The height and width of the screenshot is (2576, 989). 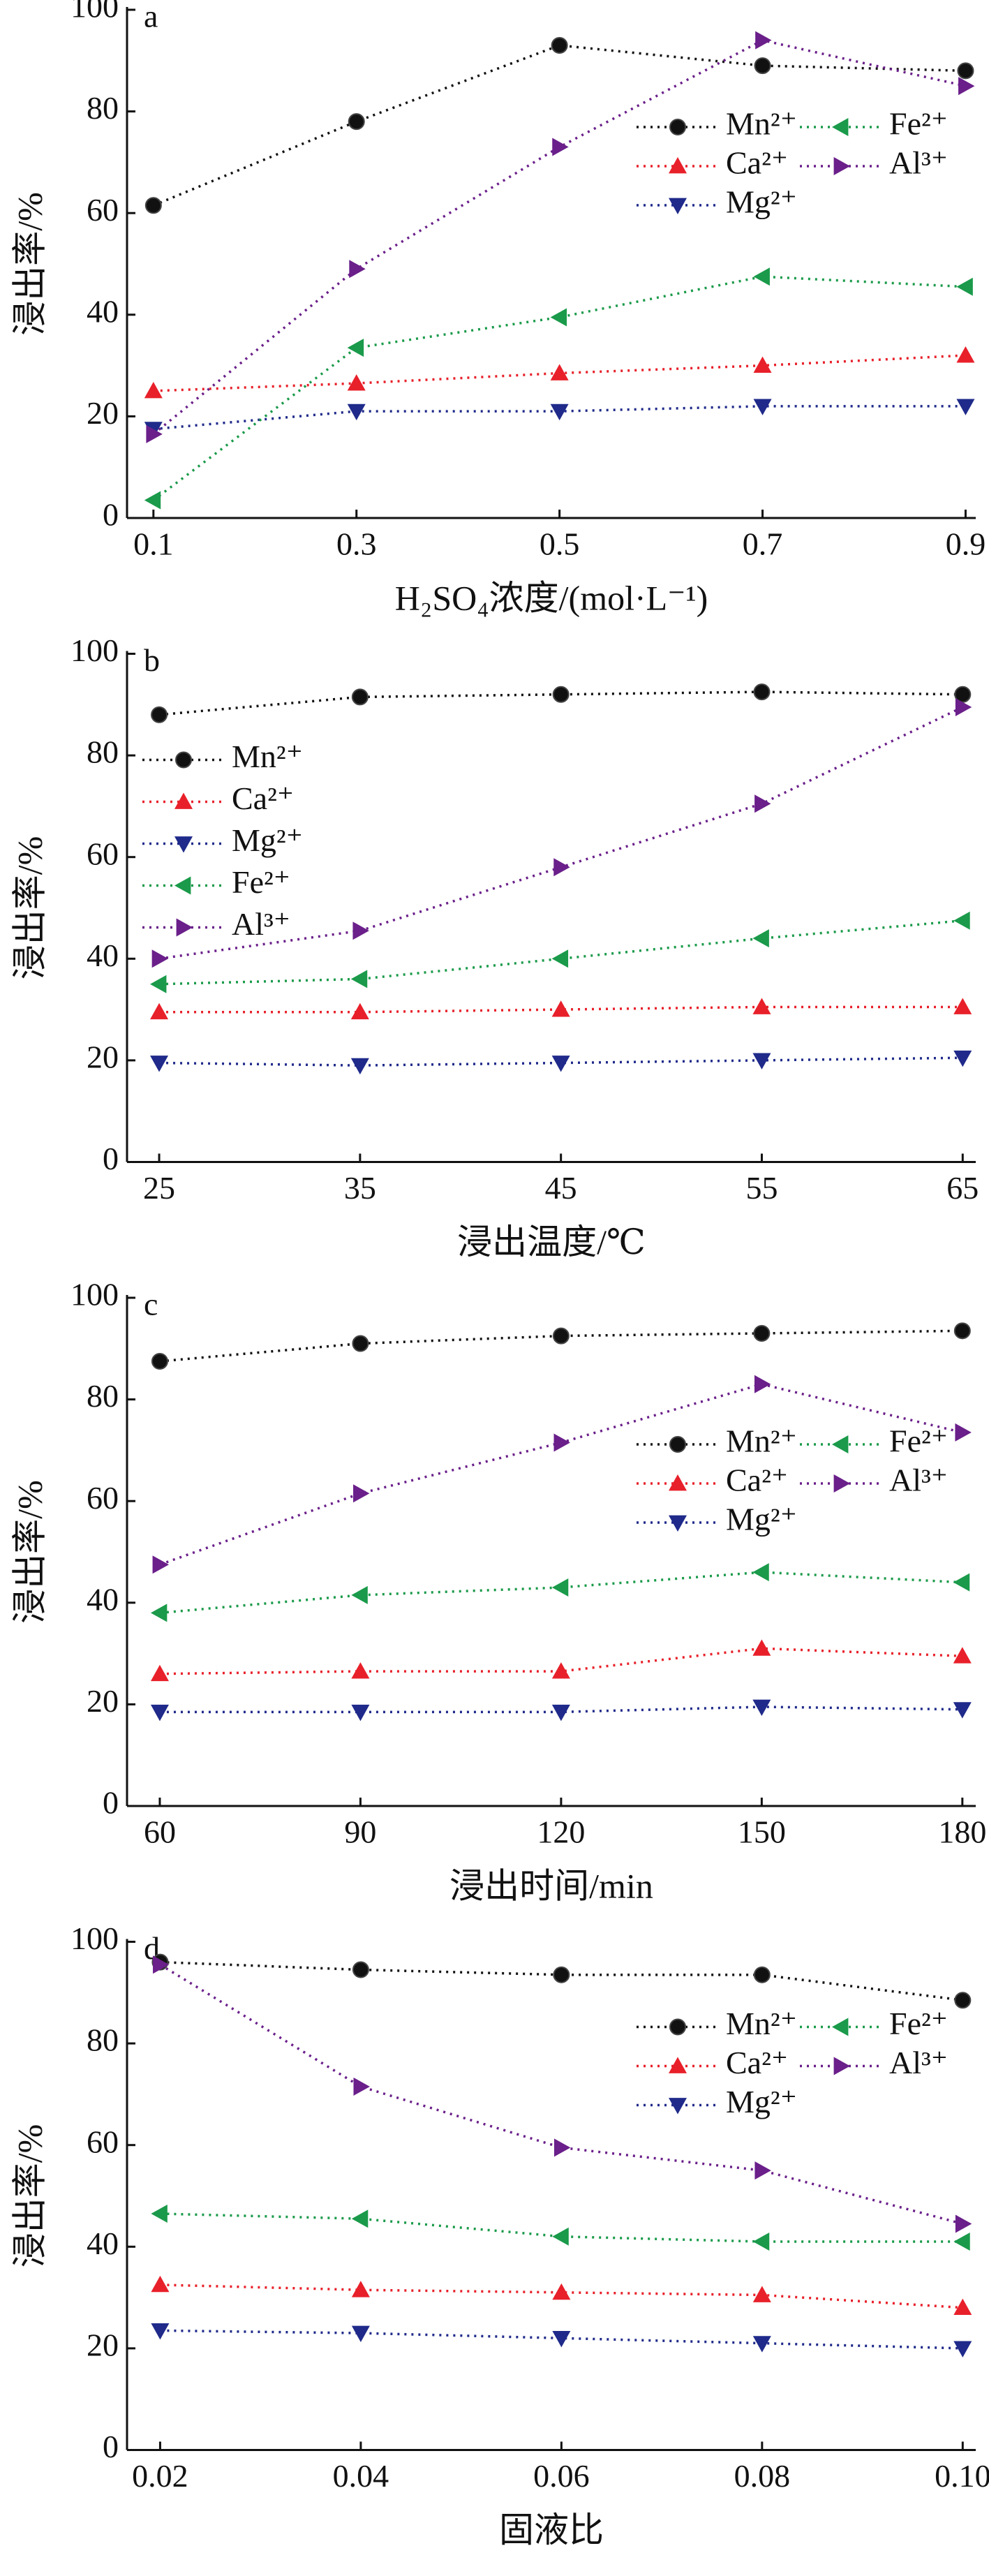 What do you see at coordinates (360, 1188) in the screenshot?
I see `x-tick-label: 35` at bounding box center [360, 1188].